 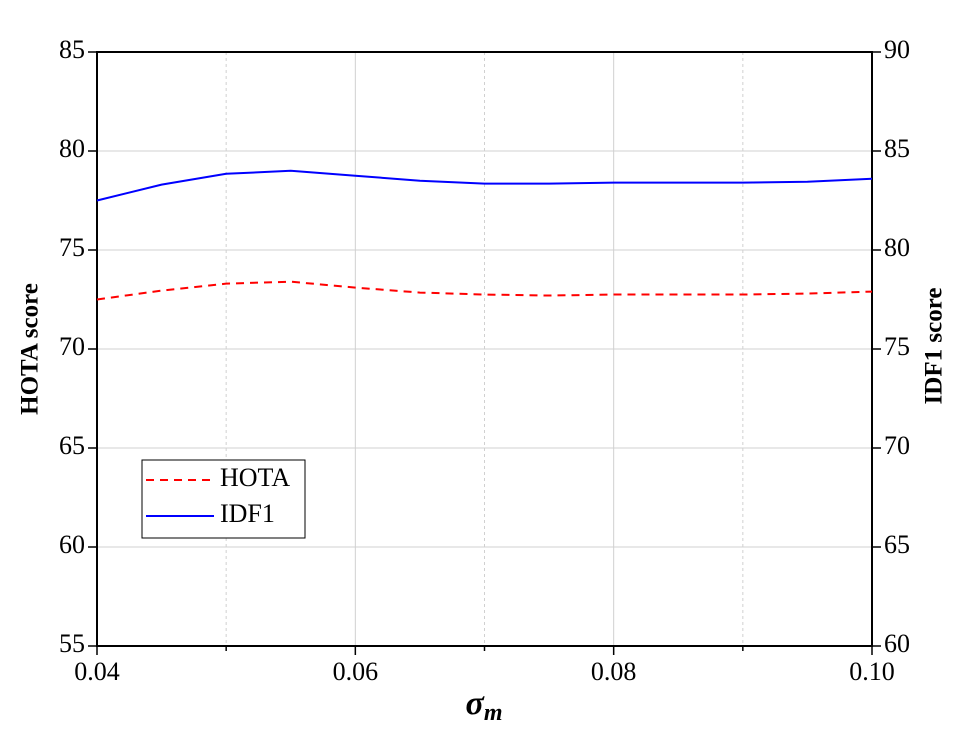 I want to click on legend: HOTA IDF1, so click(x=223, y=499).